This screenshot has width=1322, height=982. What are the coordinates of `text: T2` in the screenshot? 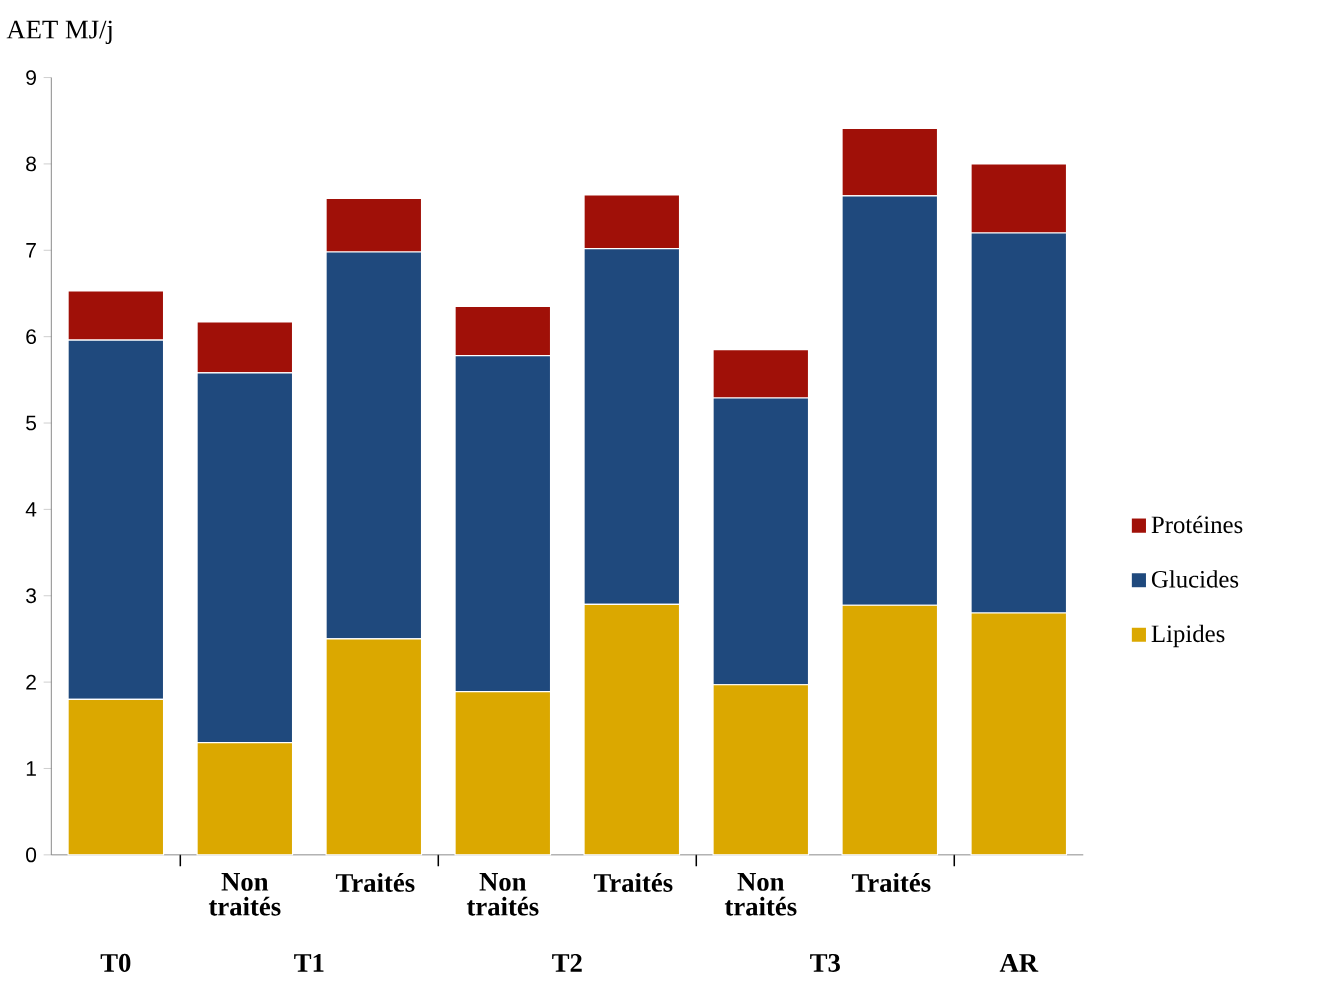 It's located at (567, 962).